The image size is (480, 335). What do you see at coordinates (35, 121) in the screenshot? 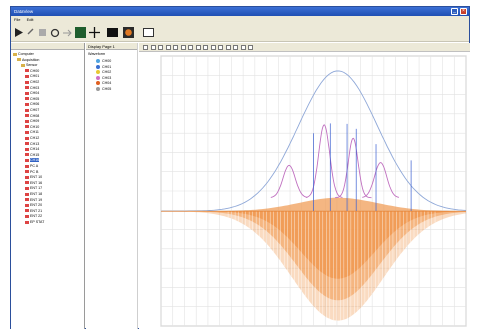
I see `tree-item-label: CH09` at bounding box center [35, 121].